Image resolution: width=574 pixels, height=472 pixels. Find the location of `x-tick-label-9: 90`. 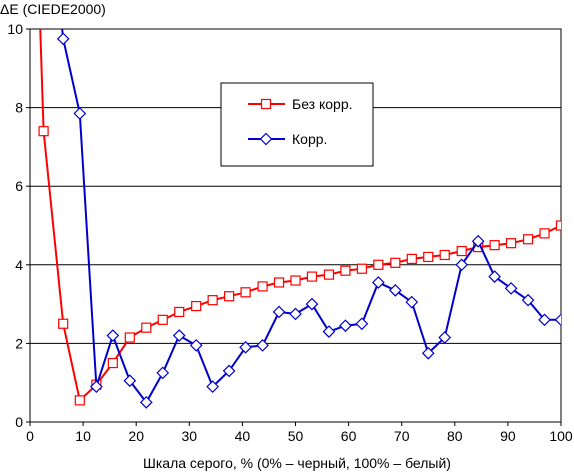

x-tick-label-9: 90 is located at coordinates (508, 436).